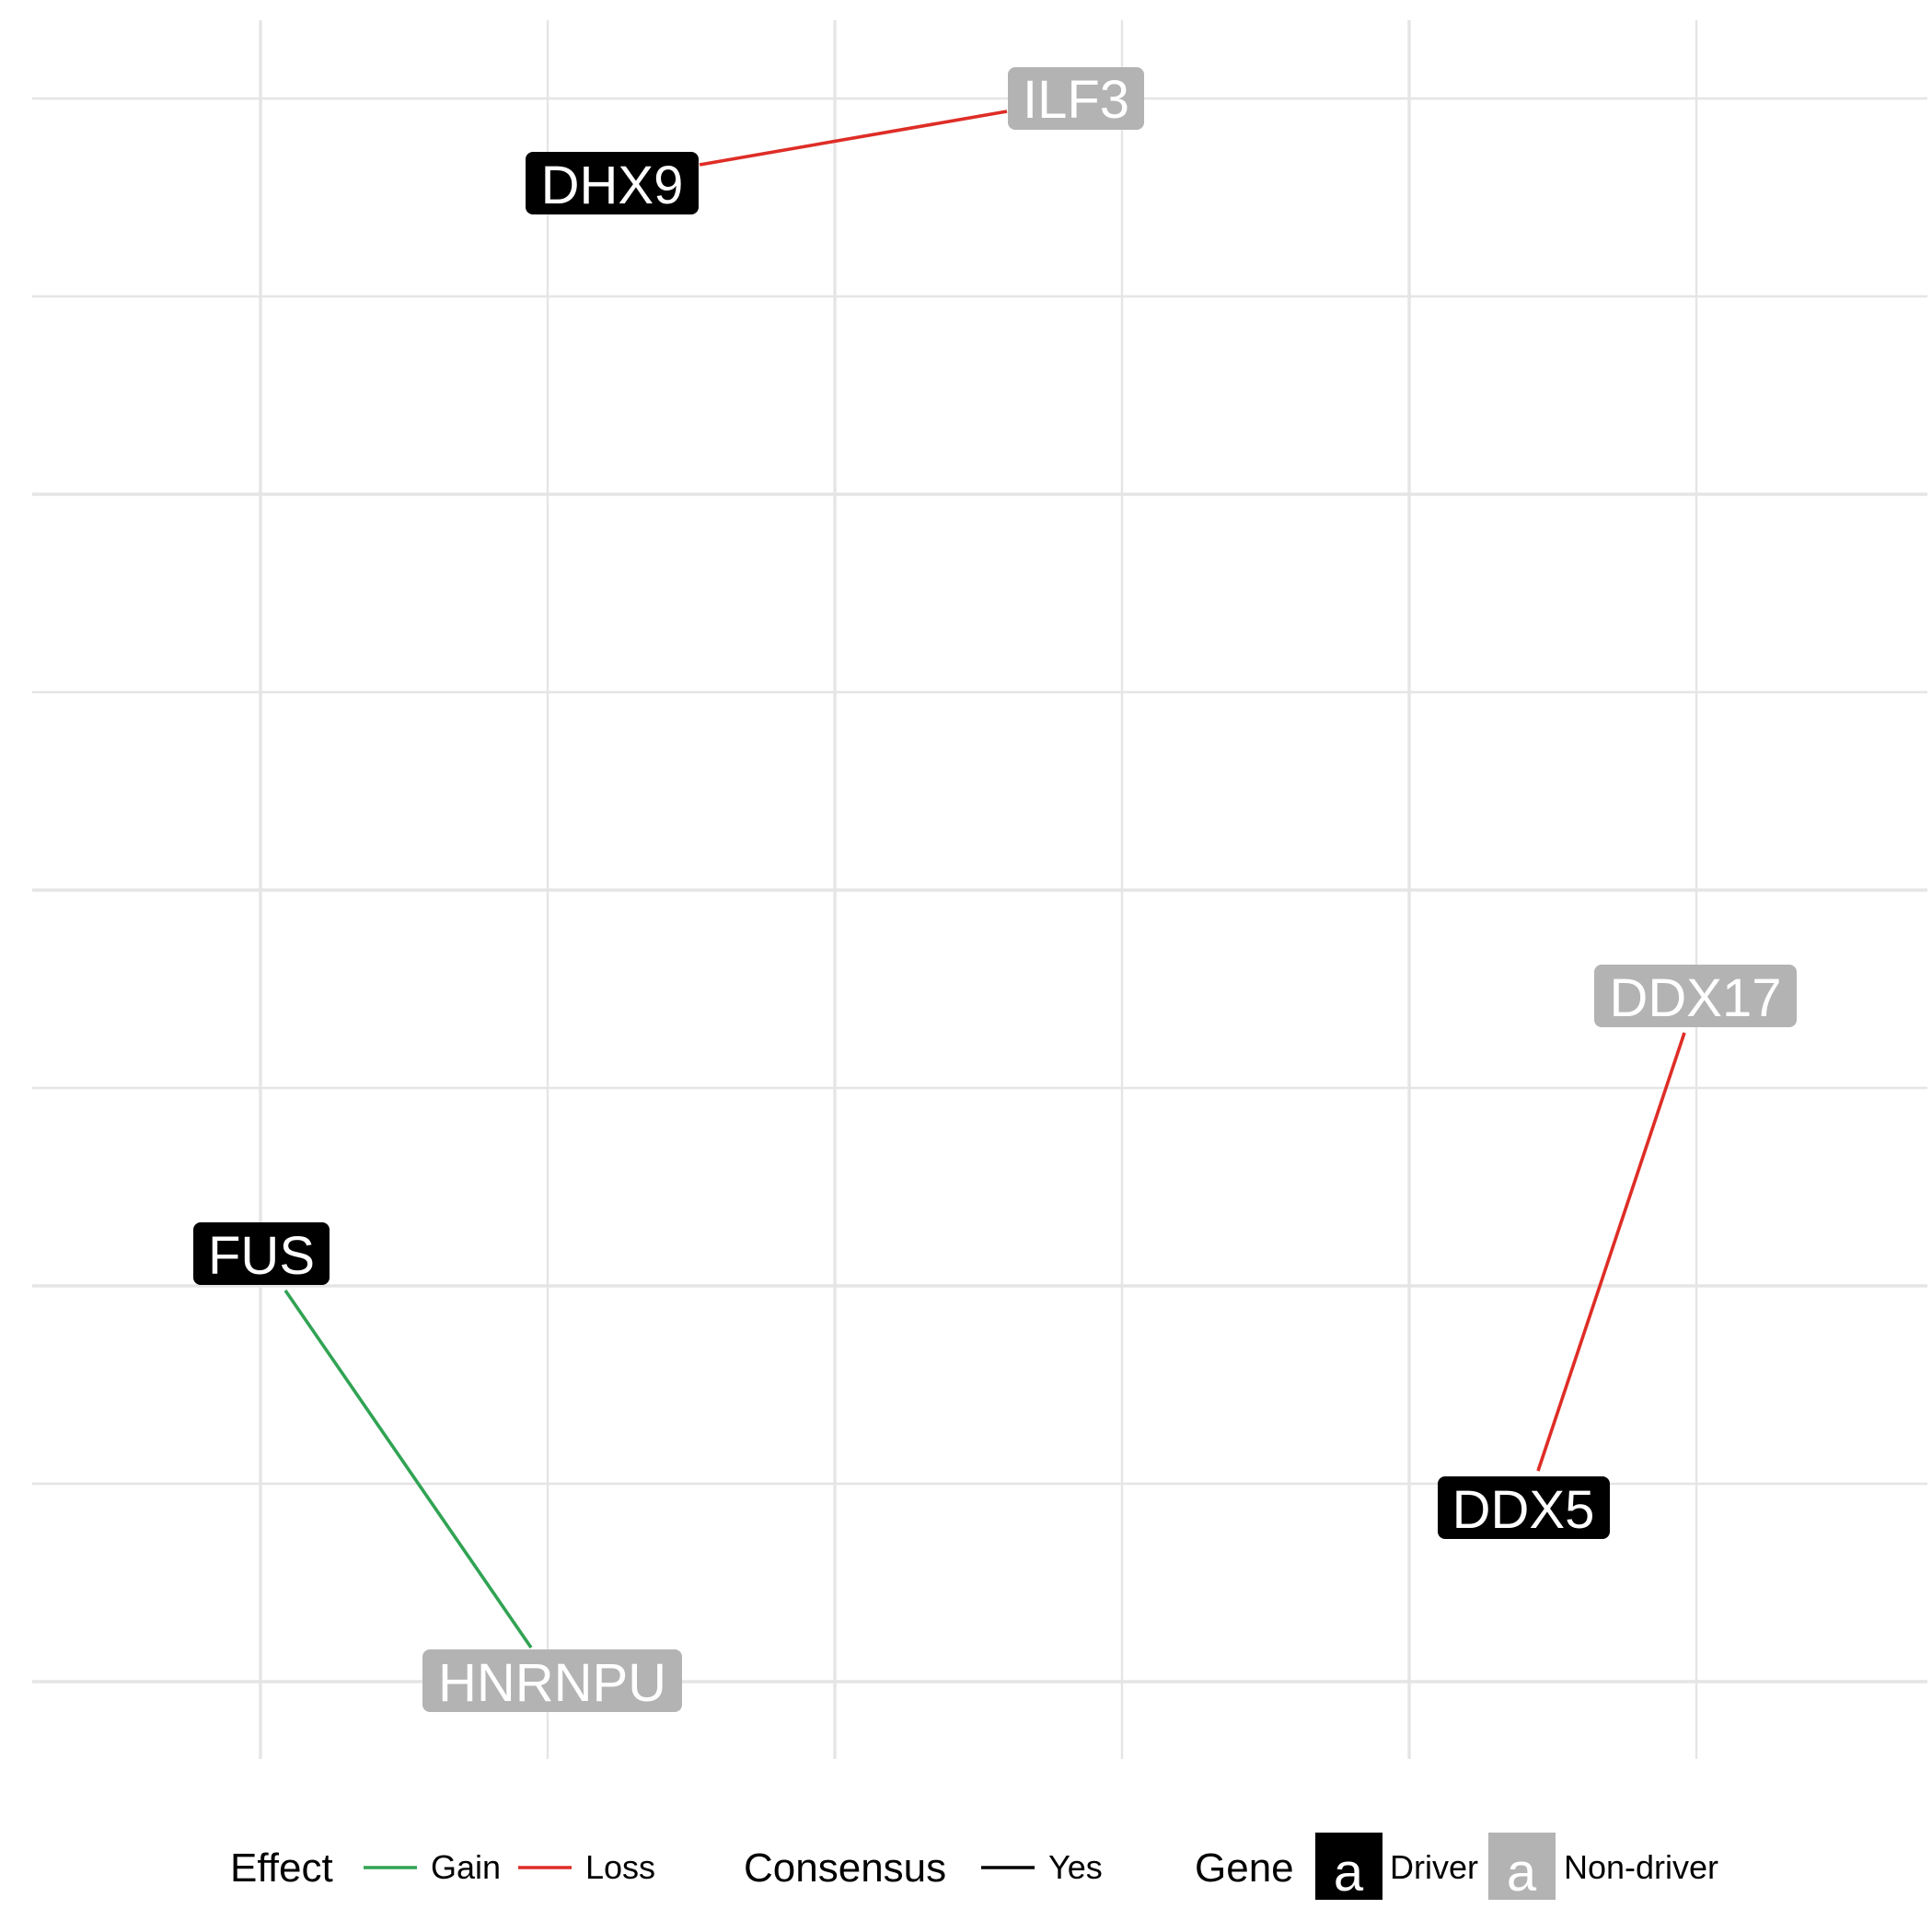 Image resolution: width=1932 pixels, height=1932 pixels. I want to click on node-ddx5: DDX5, so click(1524, 1508).